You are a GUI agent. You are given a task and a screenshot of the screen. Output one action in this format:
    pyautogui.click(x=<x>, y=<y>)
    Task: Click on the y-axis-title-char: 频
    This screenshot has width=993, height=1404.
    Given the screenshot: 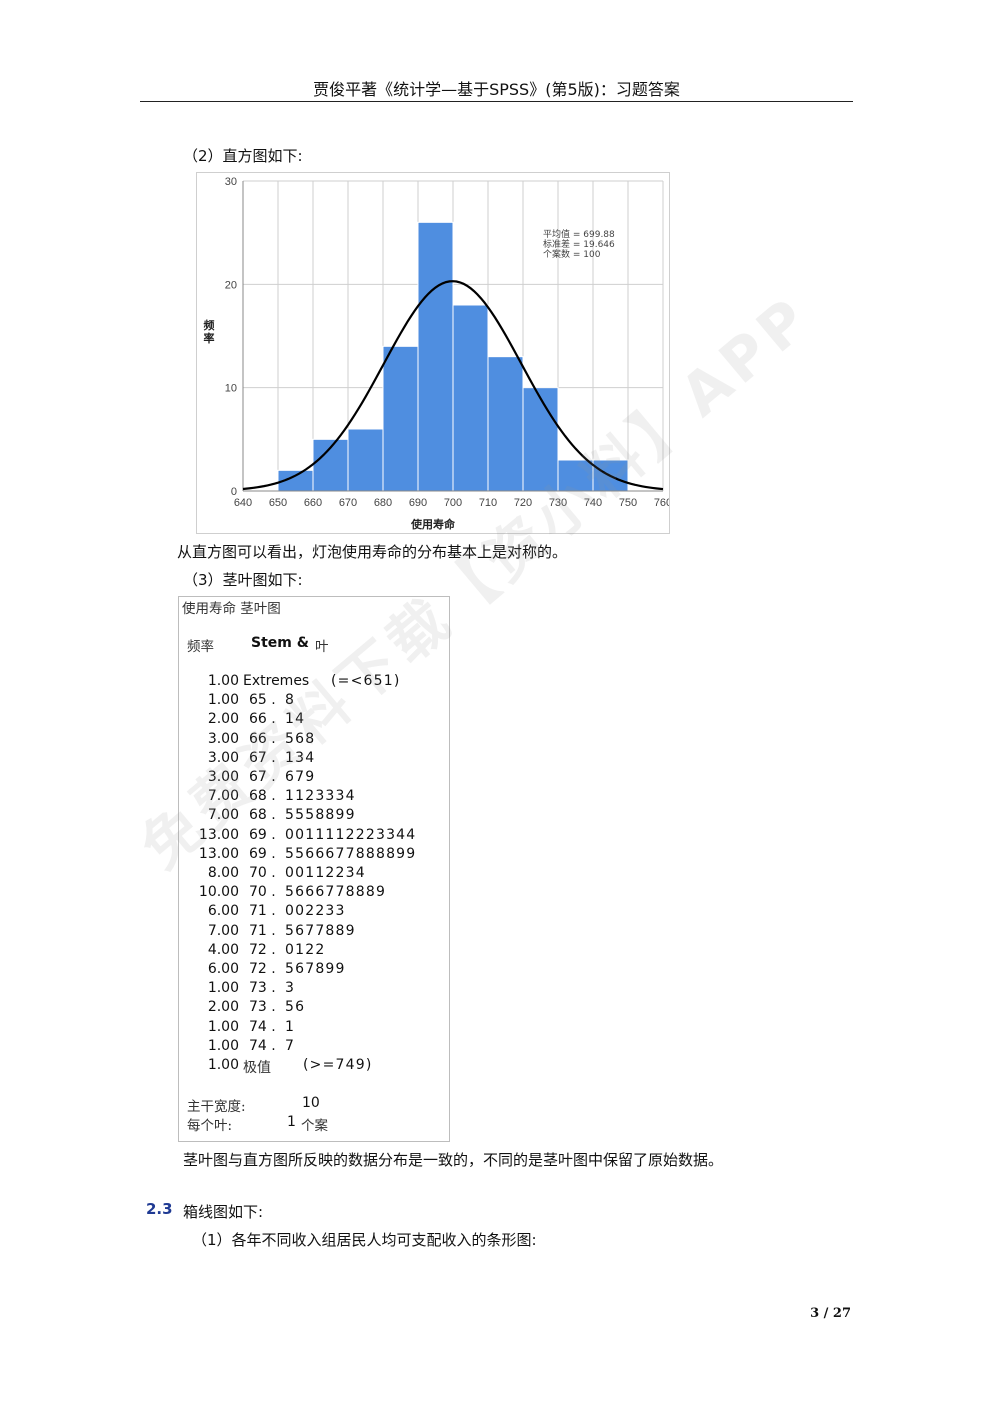 What is the action you would take?
    pyautogui.click(x=209, y=325)
    